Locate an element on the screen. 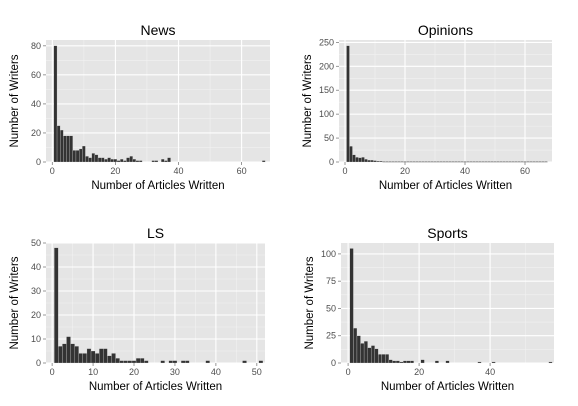  x-tick-label: 50 is located at coordinates (257, 372).